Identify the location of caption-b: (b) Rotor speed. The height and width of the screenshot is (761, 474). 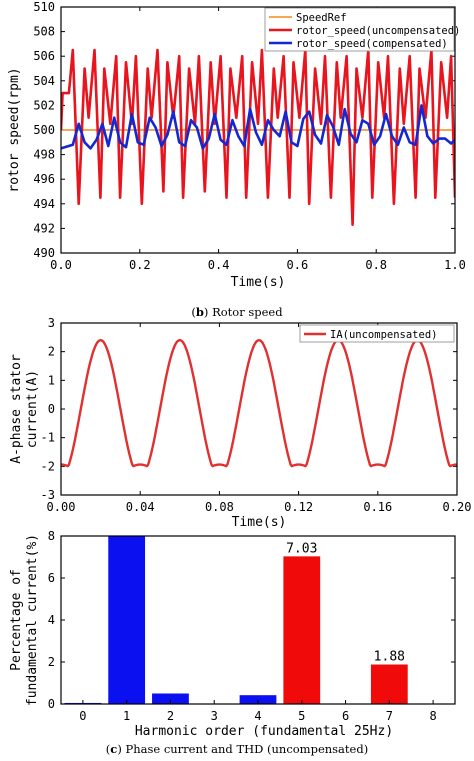
(237, 312).